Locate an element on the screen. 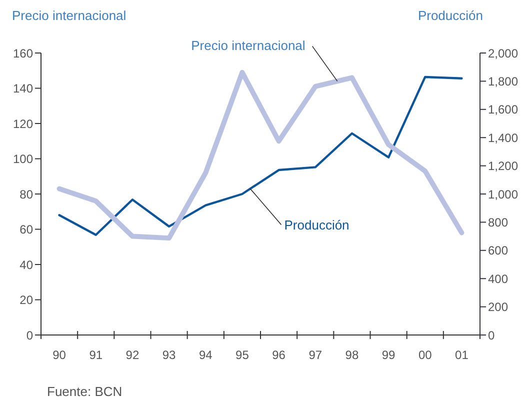 The height and width of the screenshot is (404, 527). y2-tick-label: 200 is located at coordinates (498, 307).